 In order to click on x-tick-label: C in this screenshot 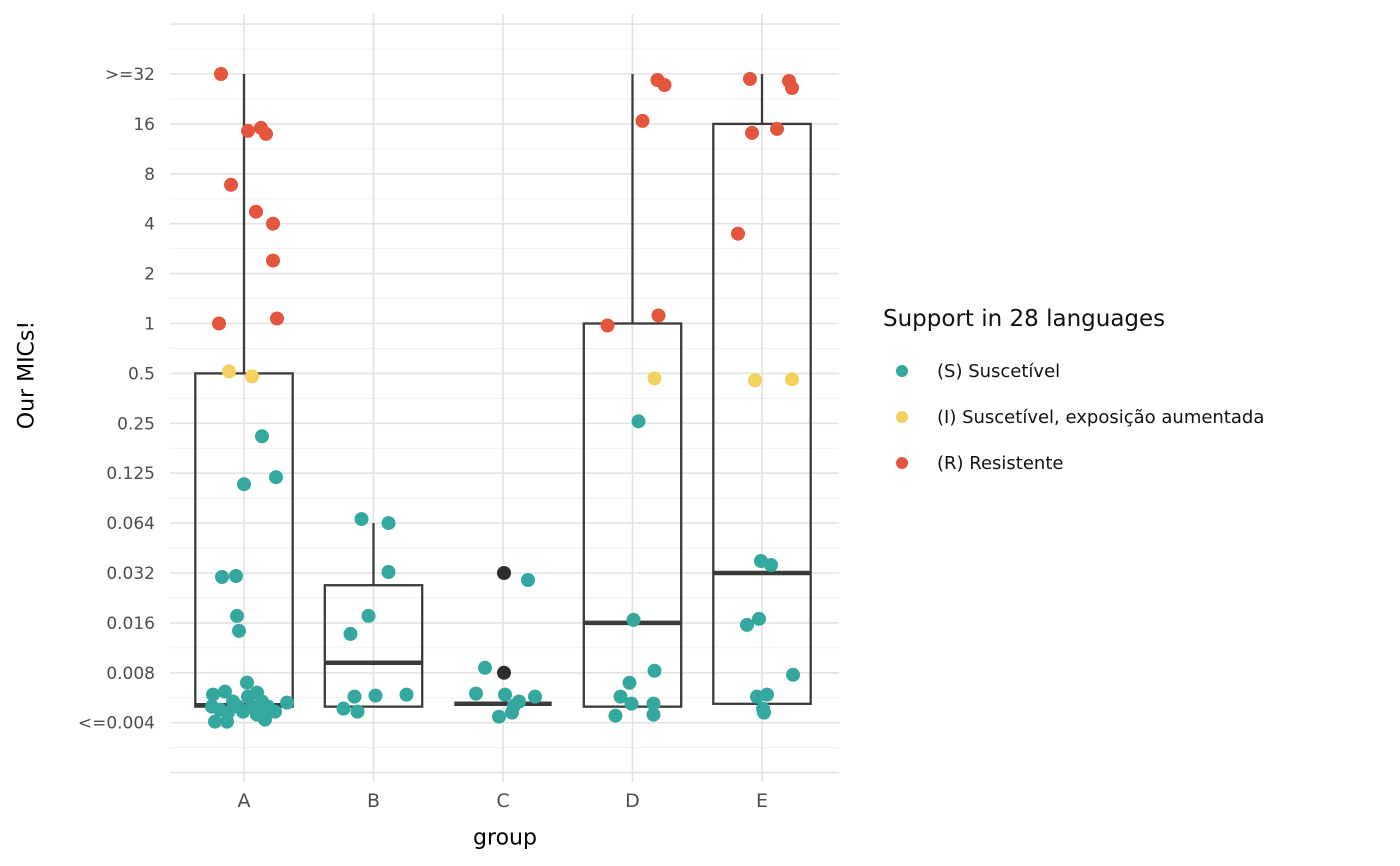, I will do `click(502, 801)`.